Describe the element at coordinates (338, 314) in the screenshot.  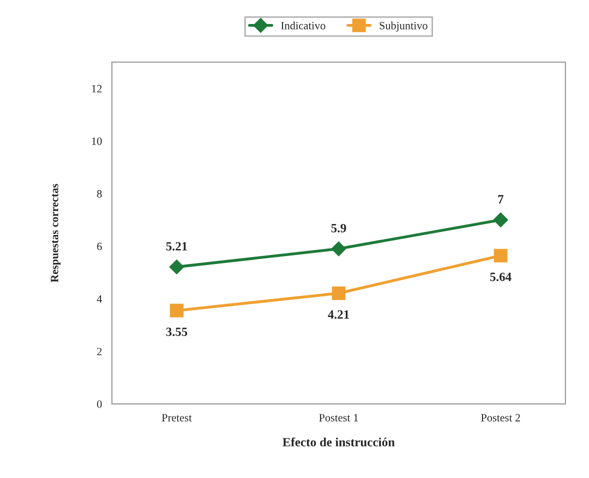
I see `data-label: 4.21` at that location.